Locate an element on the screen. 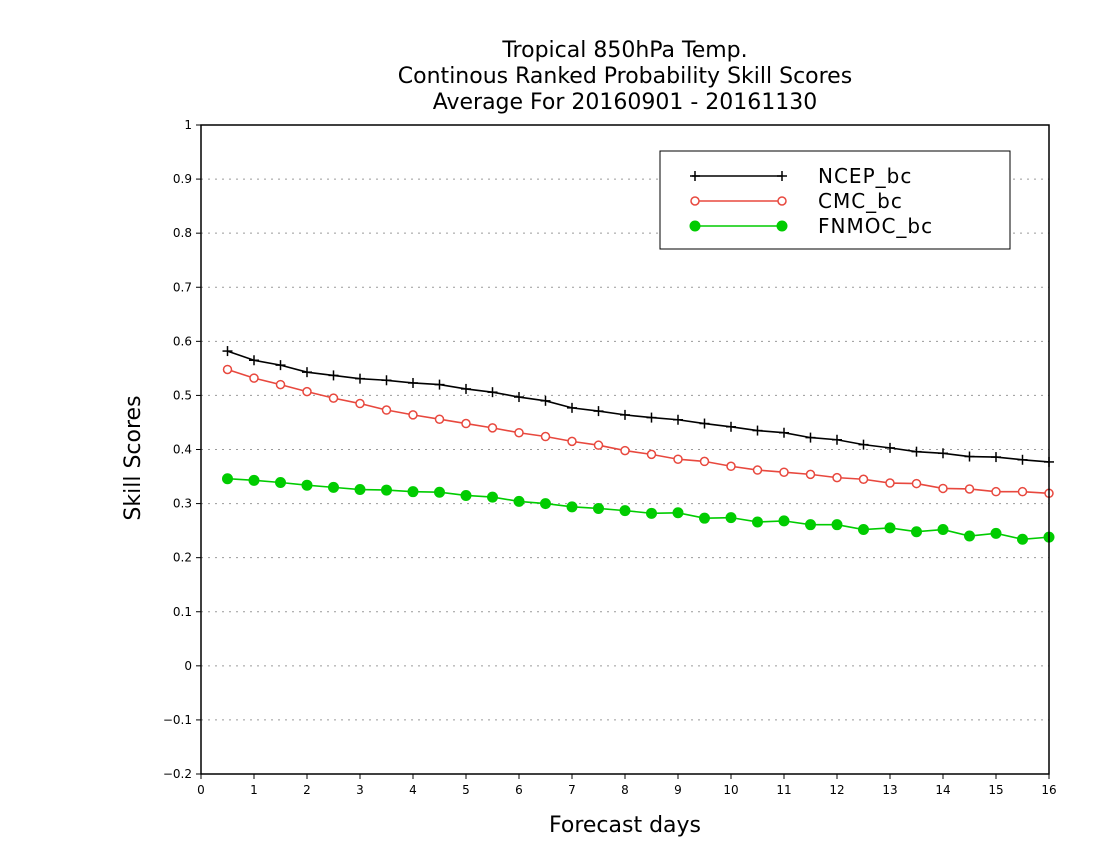 Image resolution: width=1100 pixels, height=850 pixels. x-tick-label: 3 is located at coordinates (360, 790).